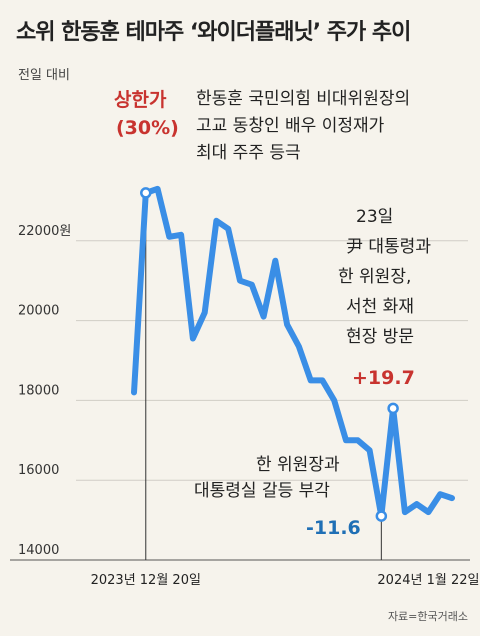  Describe the element at coordinates (285, 580) in the screenshot. I see `x-tick-labels: 2023년 12월 20일 2024년 1월 22일` at that location.